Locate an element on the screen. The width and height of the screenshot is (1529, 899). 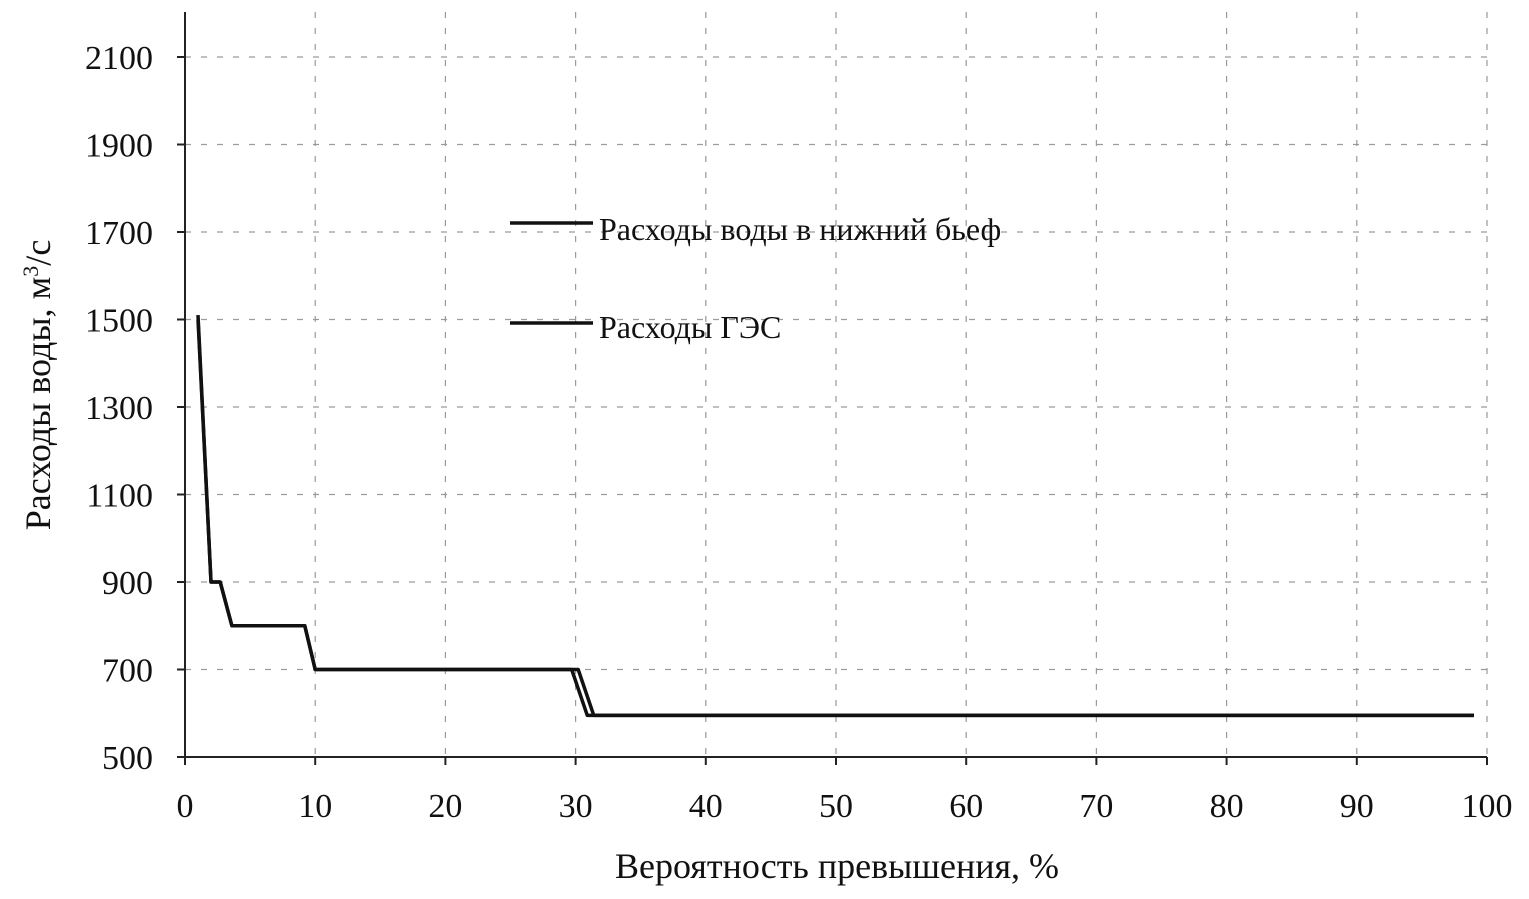
y-axis-title: Расходы воды, м3/с is located at coordinates (38, 385).